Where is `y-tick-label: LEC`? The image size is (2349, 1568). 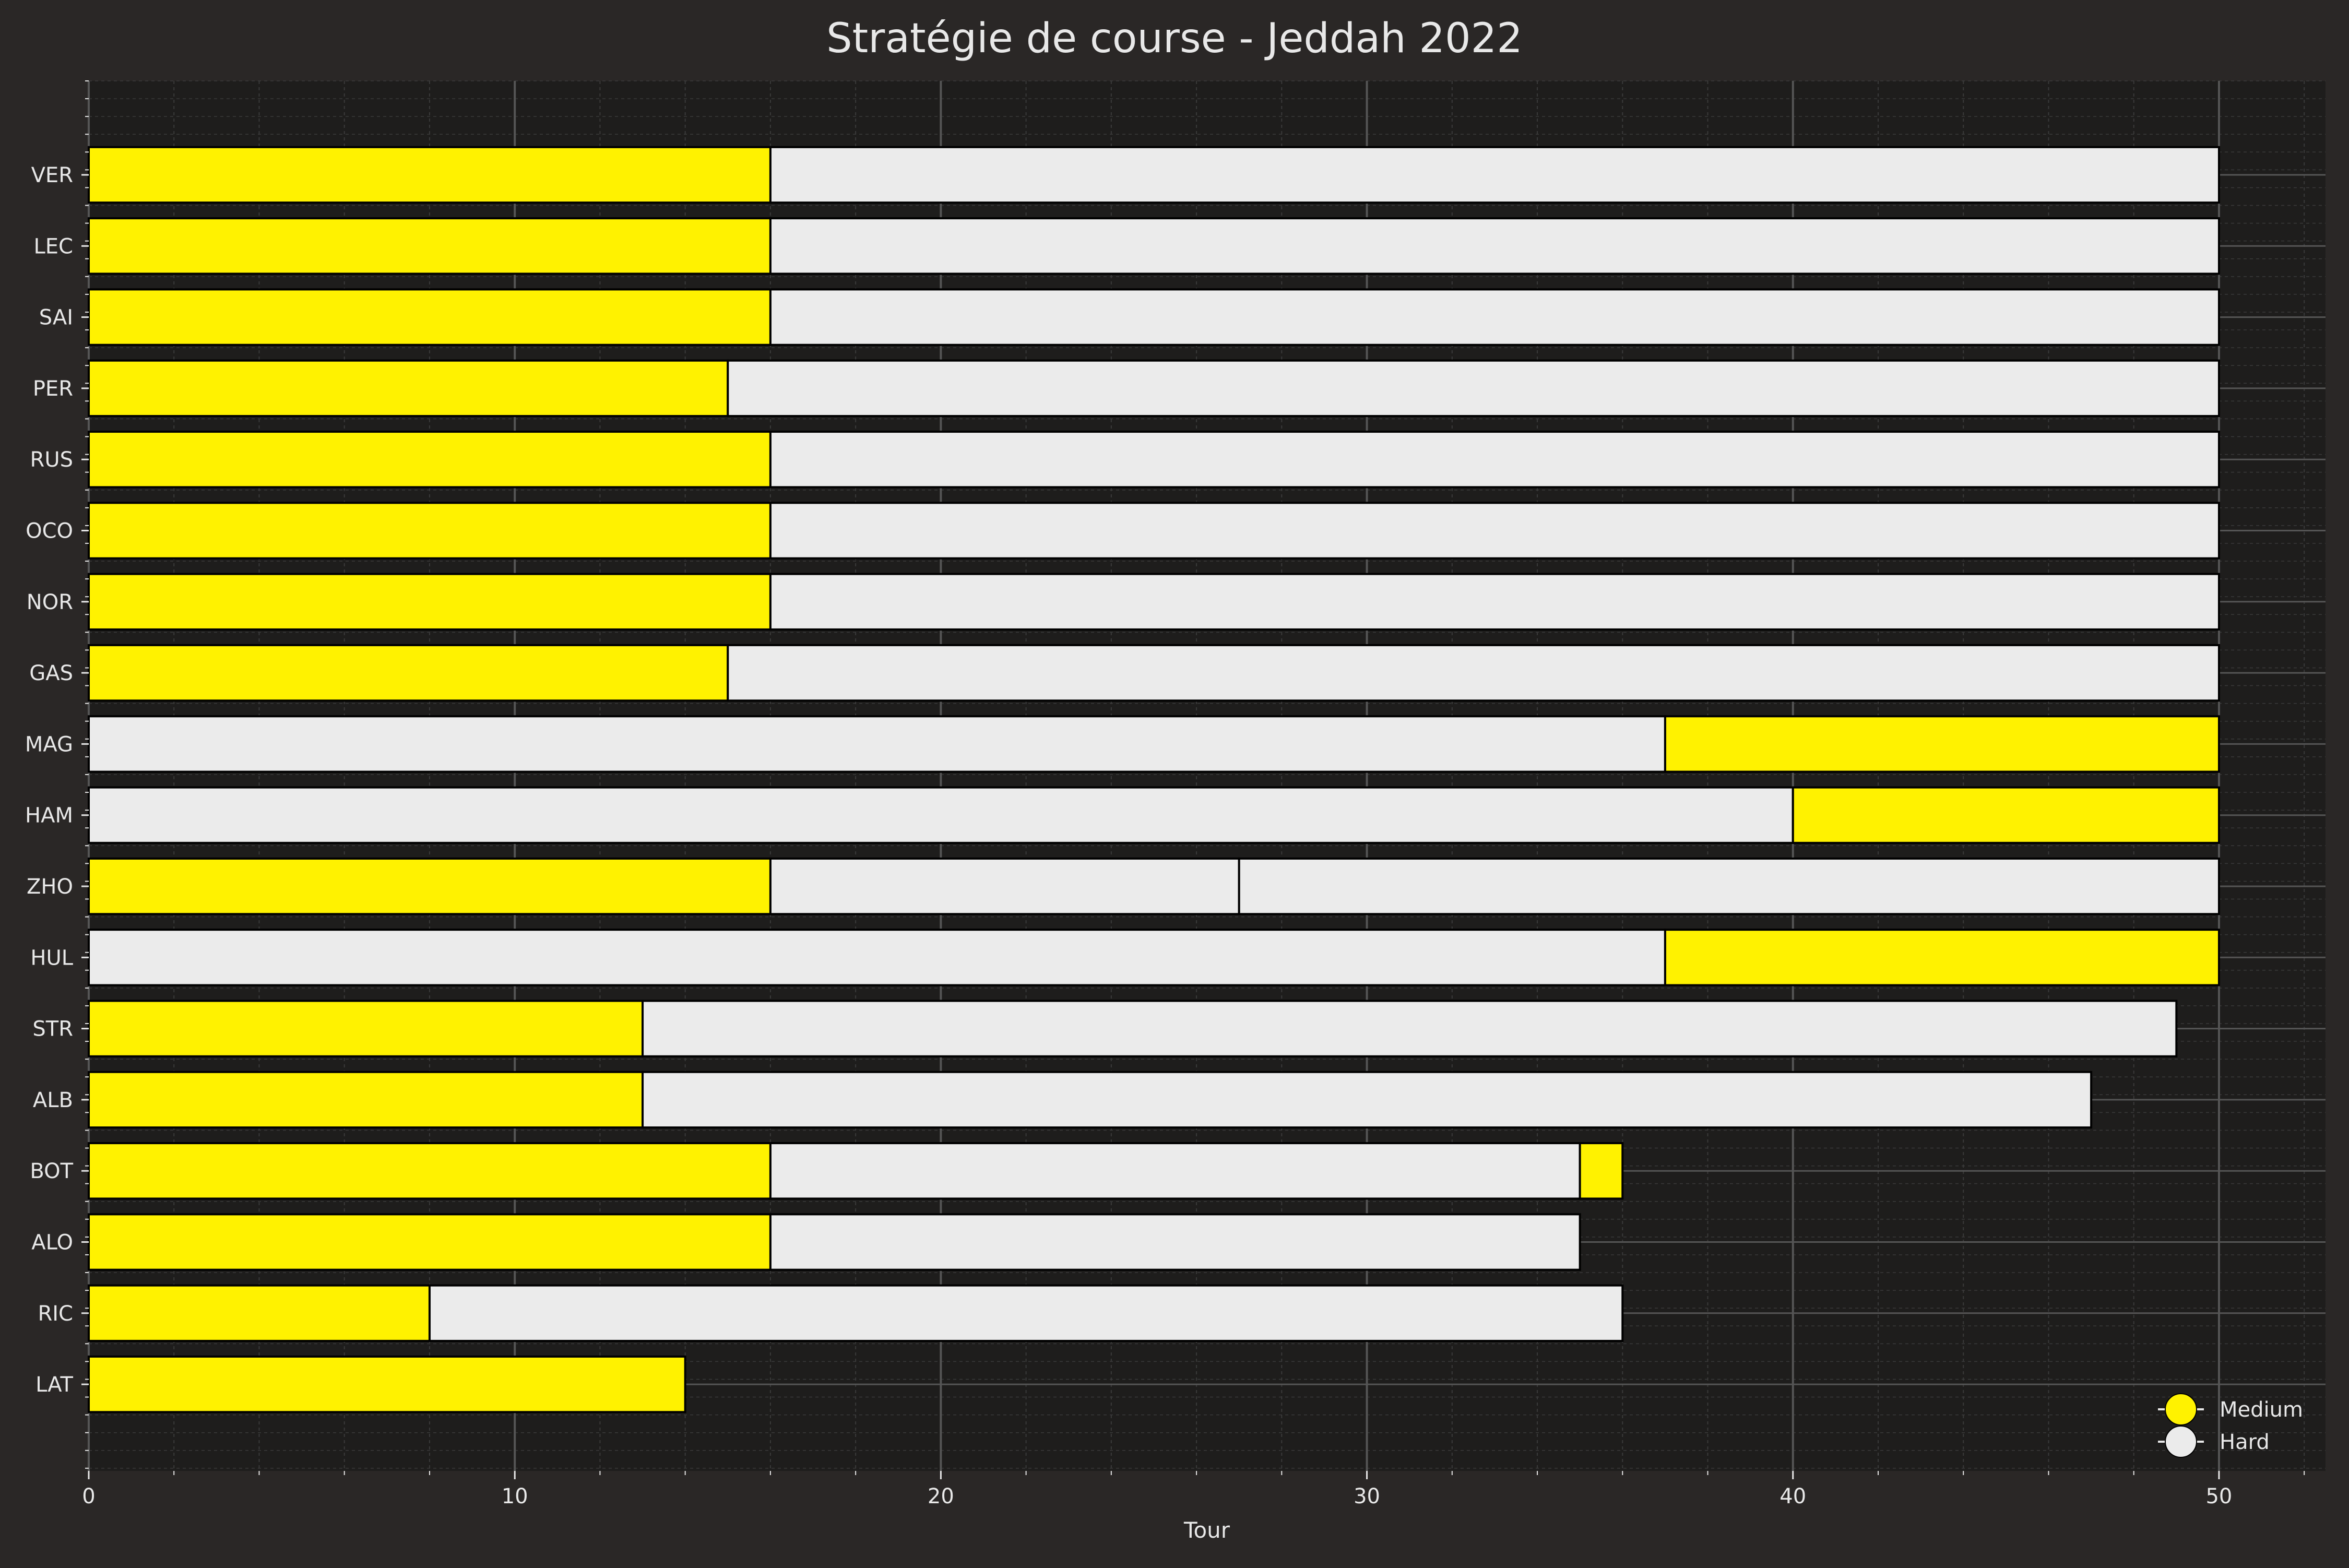 y-tick-label: LEC is located at coordinates (54, 246).